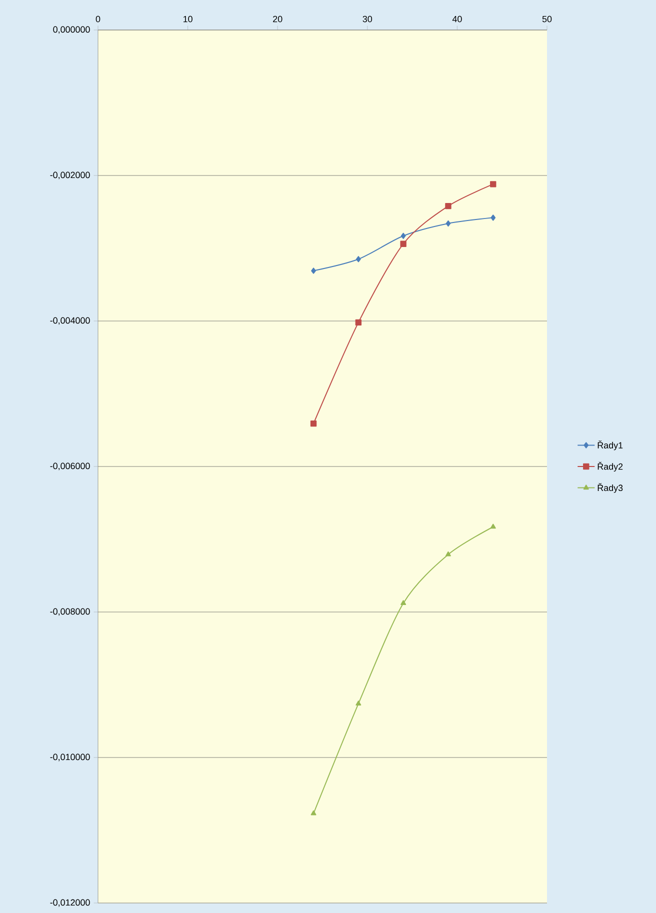 Image resolution: width=656 pixels, height=913 pixels. Describe the element at coordinates (547, 19) in the screenshot. I see `x-tick-label: 50` at that location.